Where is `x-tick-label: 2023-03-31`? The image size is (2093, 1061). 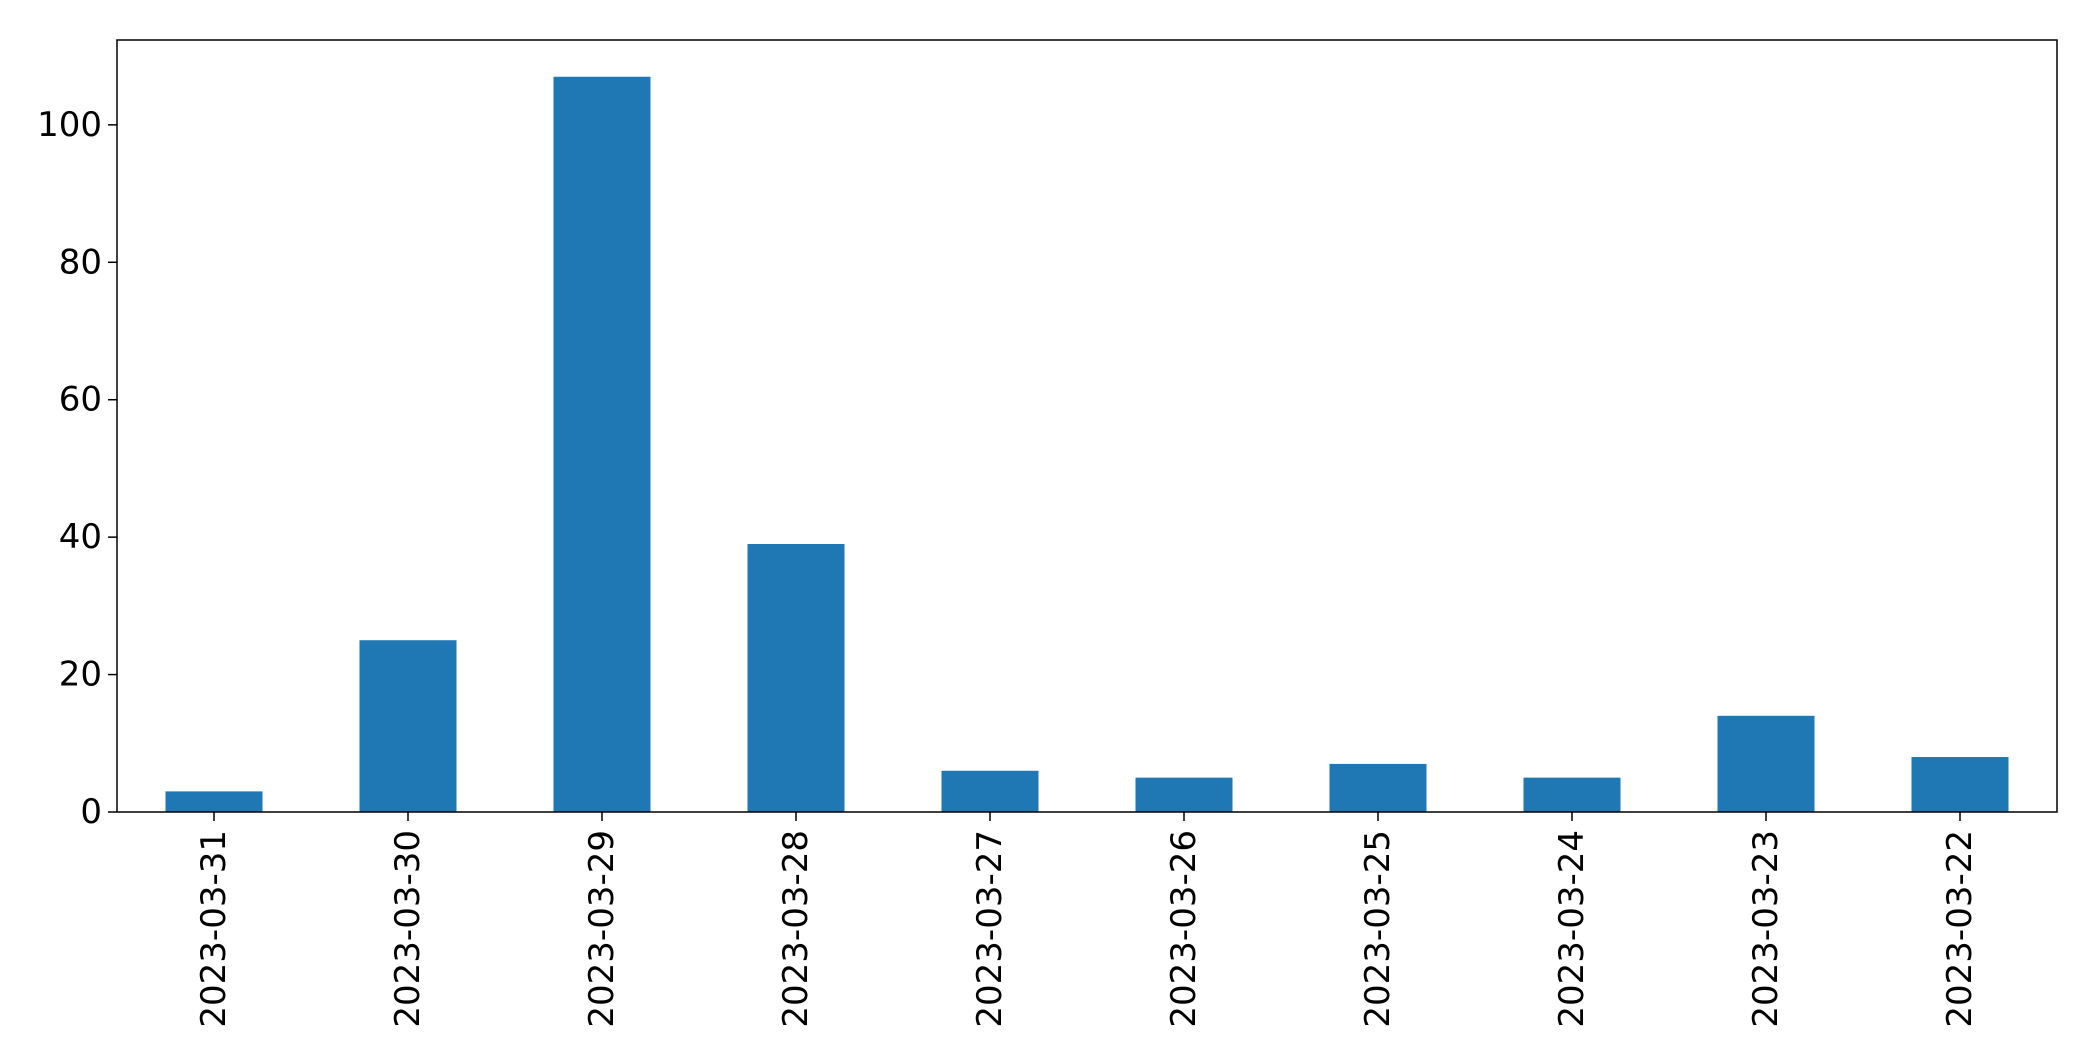 x-tick-label: 2023-03-31 is located at coordinates (214, 929).